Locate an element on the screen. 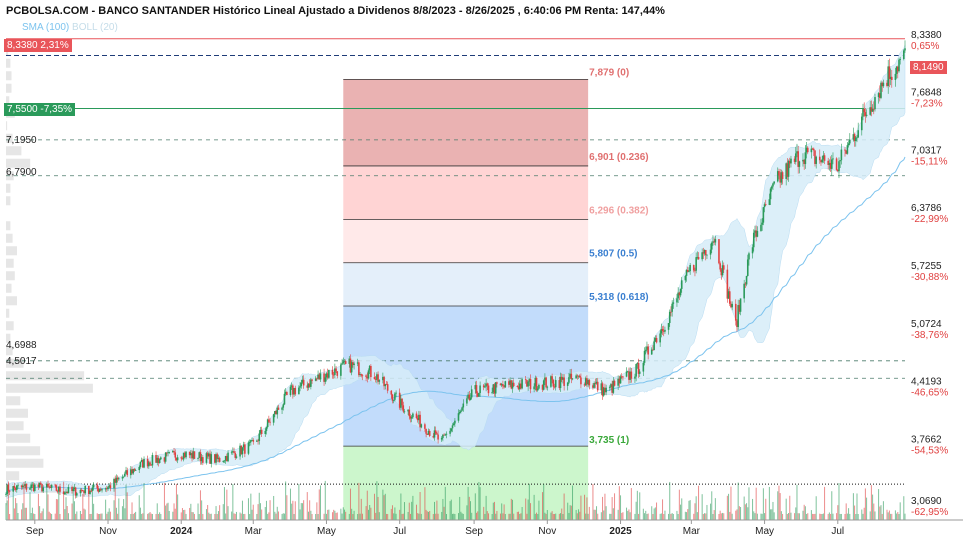  y-tick-pct: -62,95% is located at coordinates (929, 512).